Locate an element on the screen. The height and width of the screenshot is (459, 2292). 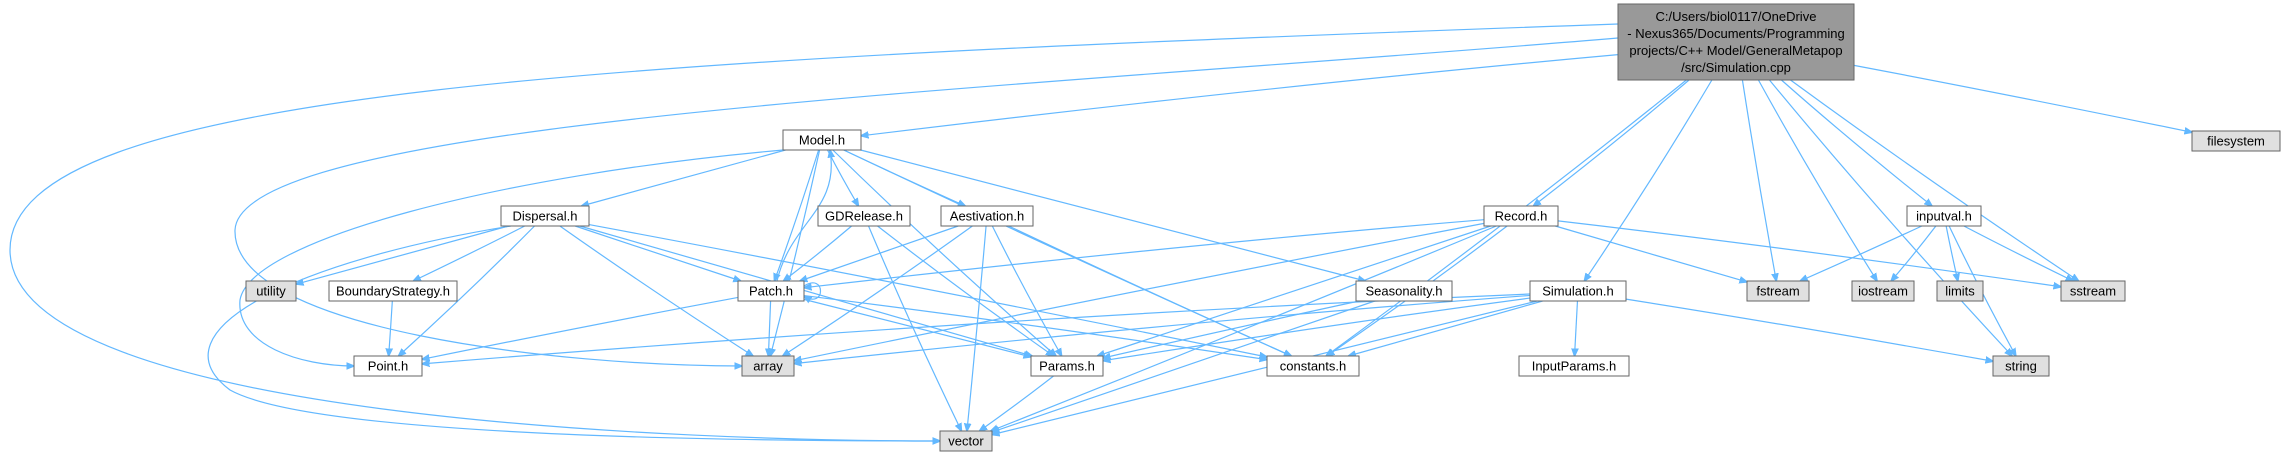
node-box-dispersal is located at coordinates (545, 216).